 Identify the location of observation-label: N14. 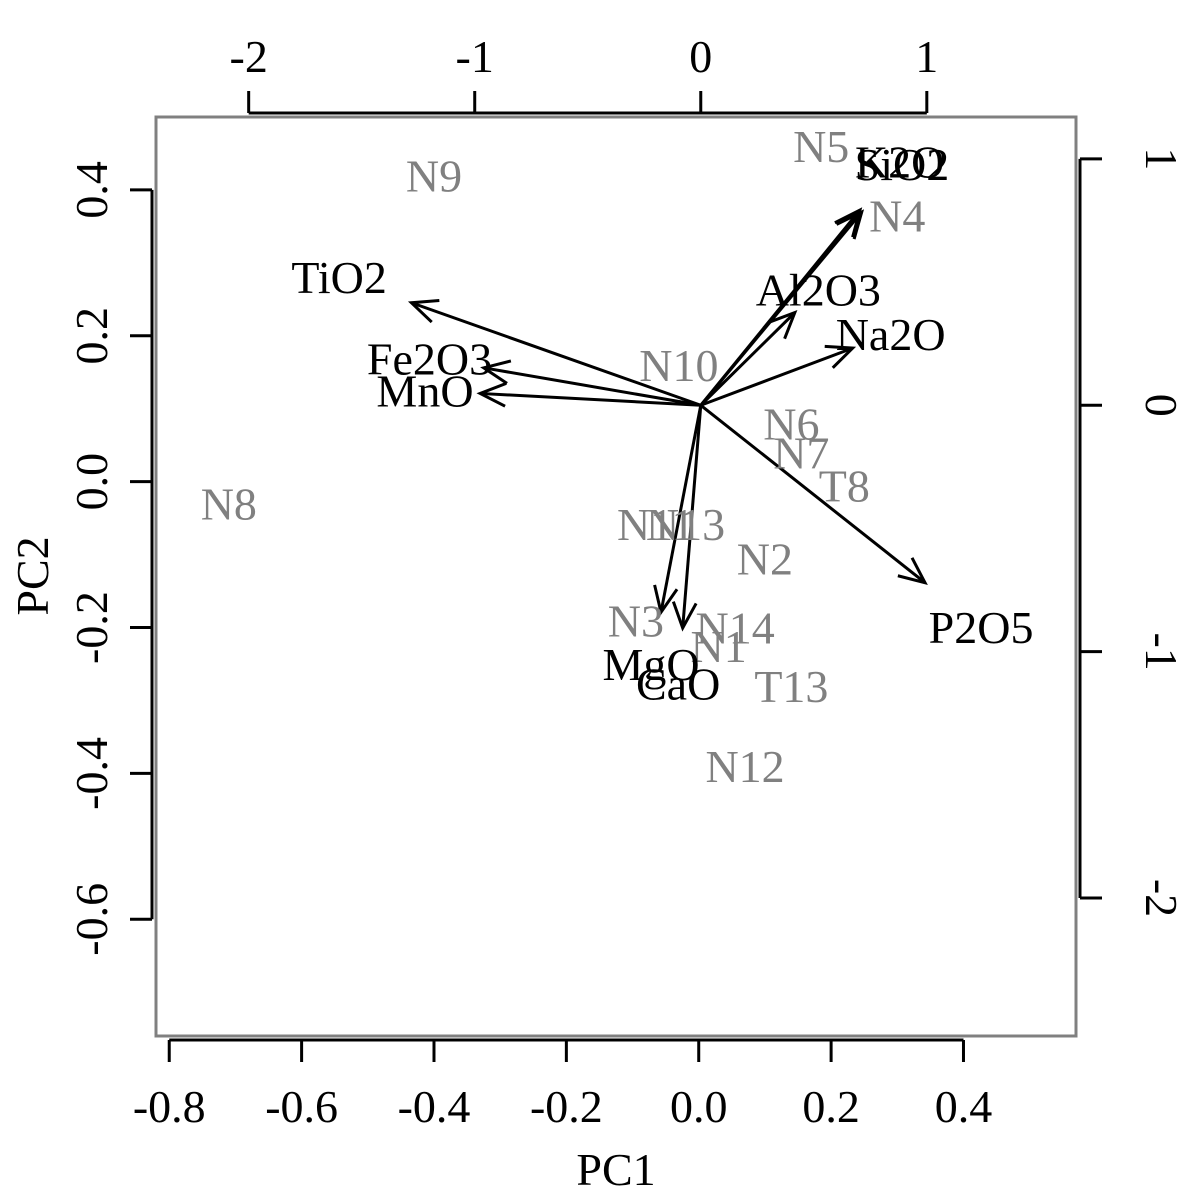
(735, 628).